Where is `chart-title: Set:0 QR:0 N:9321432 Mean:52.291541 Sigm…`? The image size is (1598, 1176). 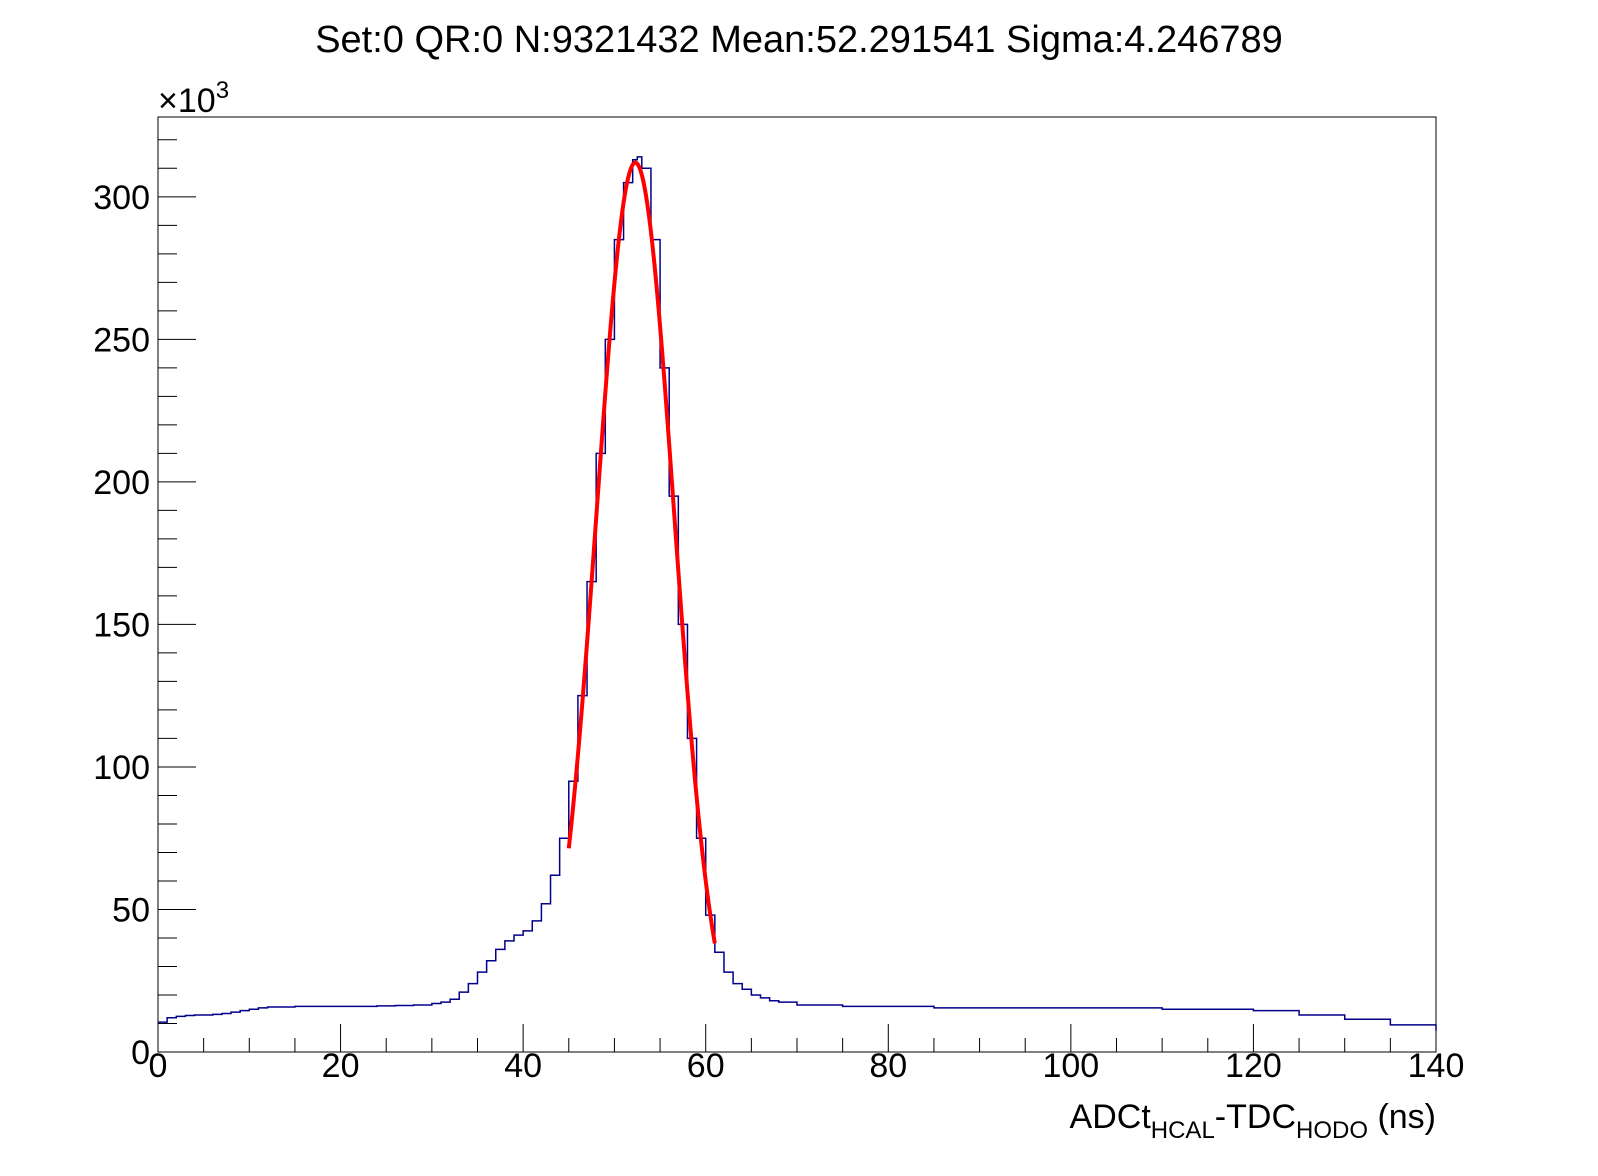
chart-title: Set:0 QR:0 N:9321432 Mean:52.291541 Sigm… is located at coordinates (799, 40).